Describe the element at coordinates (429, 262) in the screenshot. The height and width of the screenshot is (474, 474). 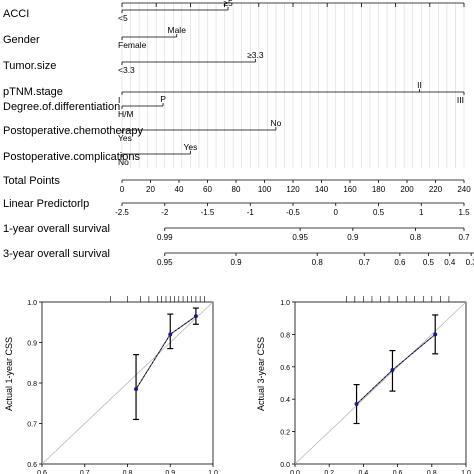
I see `survival-3yr-tick-label: 0.5` at that location.